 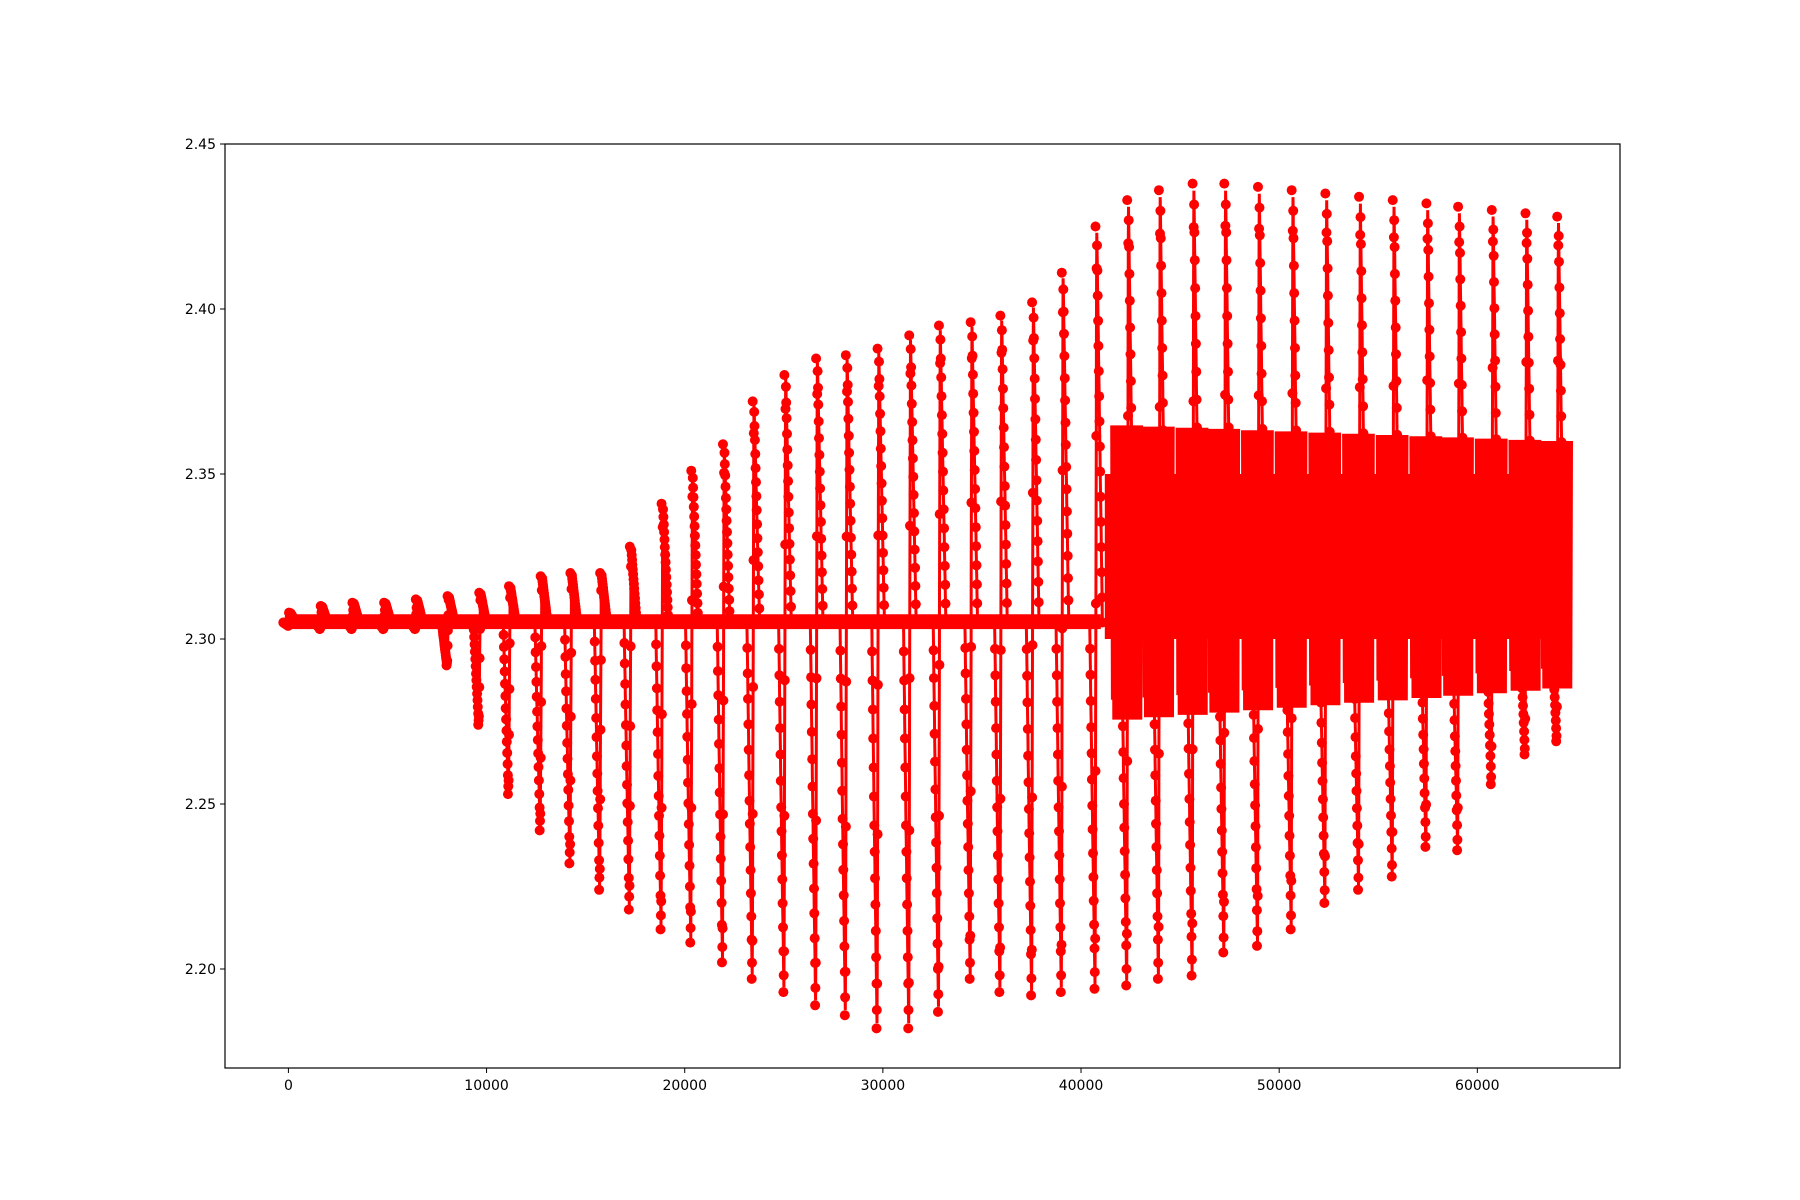 What do you see at coordinates (1330, 556) in the screenshot?
I see `dense-band-core` at bounding box center [1330, 556].